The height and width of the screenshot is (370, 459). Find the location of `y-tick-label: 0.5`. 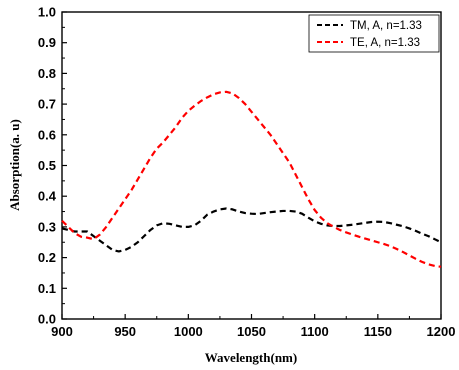

y-tick-label: 0.5 is located at coordinates (47, 165).